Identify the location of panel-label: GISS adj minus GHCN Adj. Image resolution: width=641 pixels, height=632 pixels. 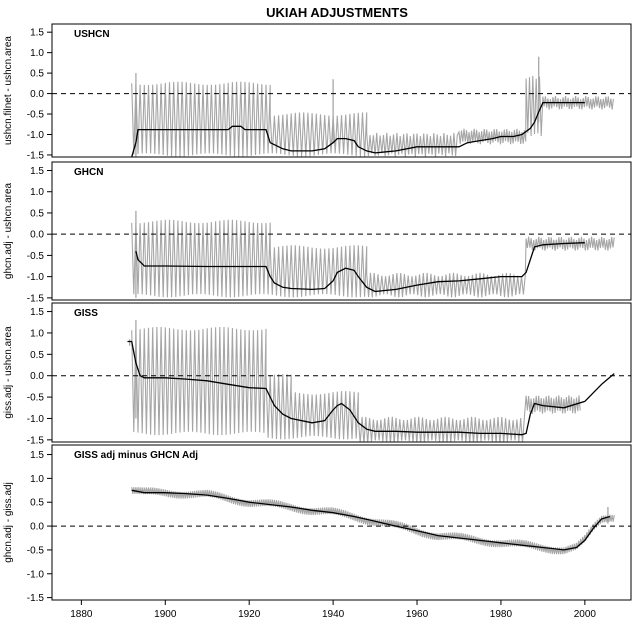
(136, 455).